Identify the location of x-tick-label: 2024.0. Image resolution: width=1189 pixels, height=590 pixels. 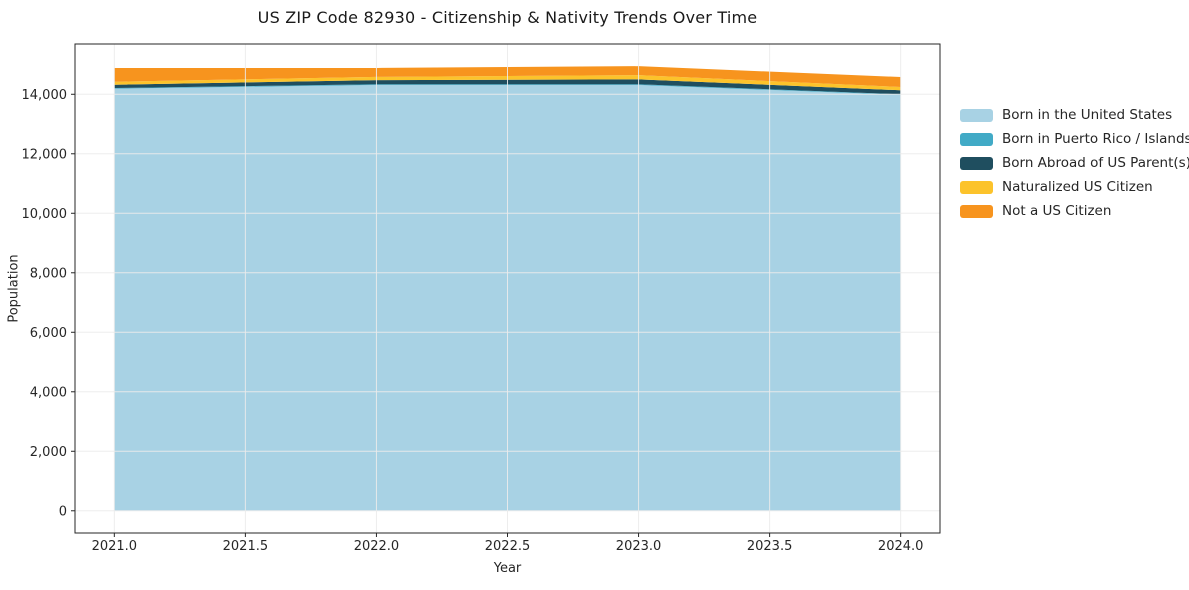
(901, 546).